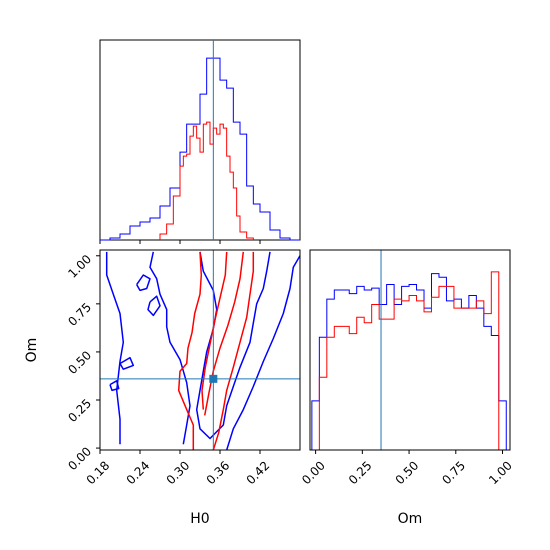 This screenshot has width=550, height=550. I want to click on x-axis-label-h0: H0, so click(199, 519).